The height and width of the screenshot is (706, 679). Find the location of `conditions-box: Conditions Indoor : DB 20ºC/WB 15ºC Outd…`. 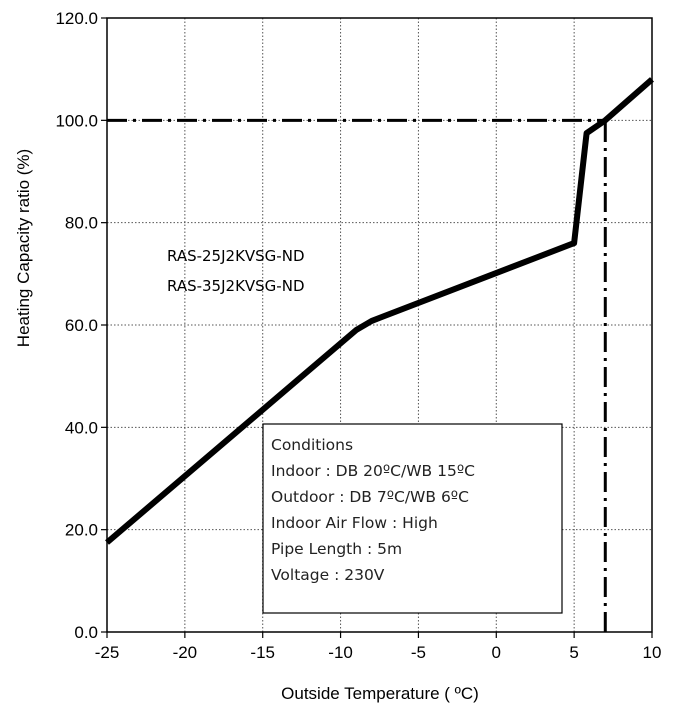

conditions-box: Conditions Indoor : DB 20ºC/WB 15ºC Outd… is located at coordinates (412, 518).